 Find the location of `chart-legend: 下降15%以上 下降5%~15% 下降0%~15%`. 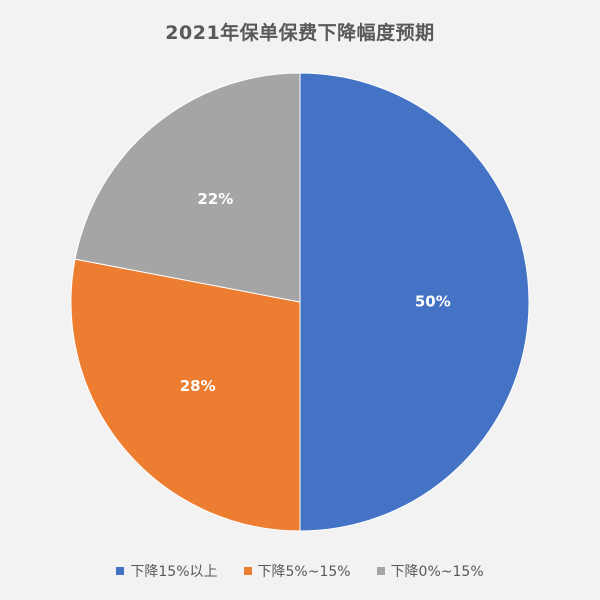

chart-legend: 下降15%以上 下降5%~15% 下降0%~15% is located at coordinates (300, 571).